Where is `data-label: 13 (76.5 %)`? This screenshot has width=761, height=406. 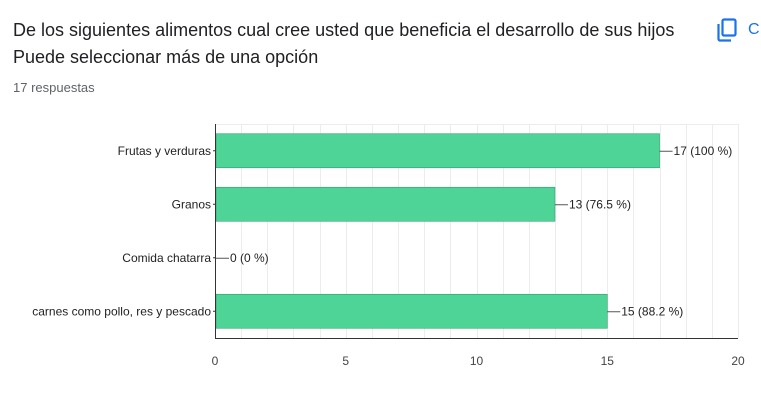
data-label: 13 (76.5 %) is located at coordinates (600, 204).